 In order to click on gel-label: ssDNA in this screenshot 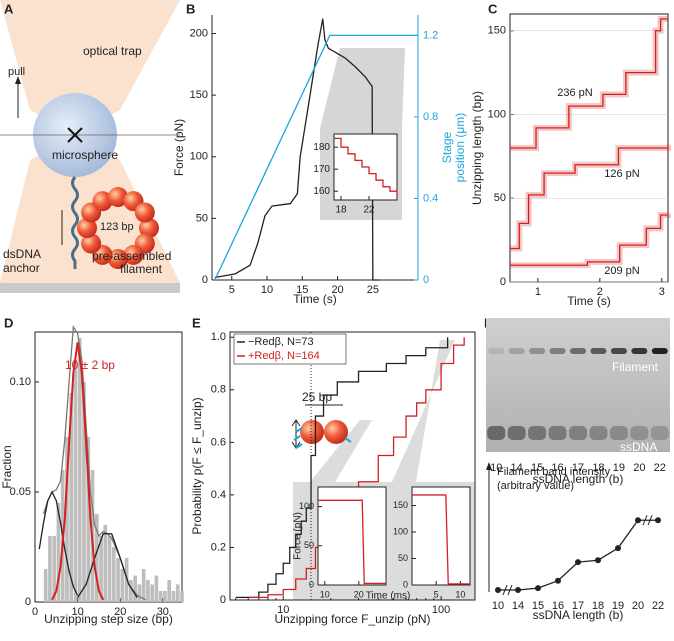, I will do `click(638, 447)`.